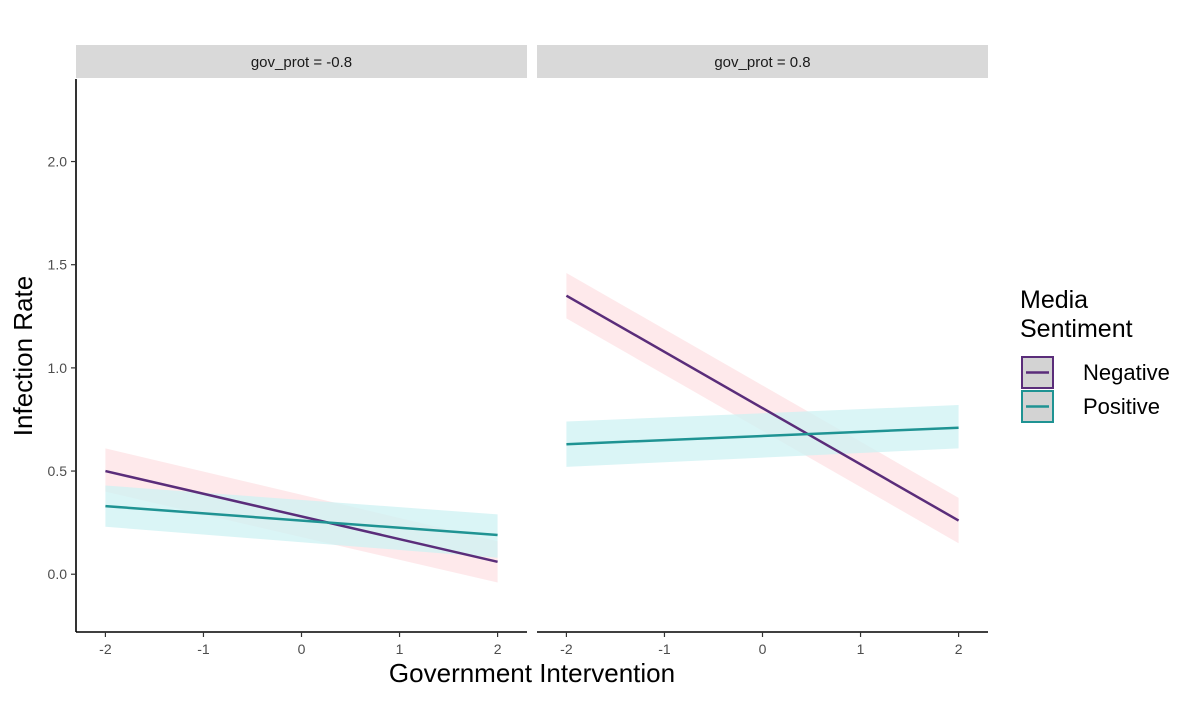 The width and height of the screenshot is (1200, 705). I want to click on legend-title: Media Sentiment, so click(1076, 314).